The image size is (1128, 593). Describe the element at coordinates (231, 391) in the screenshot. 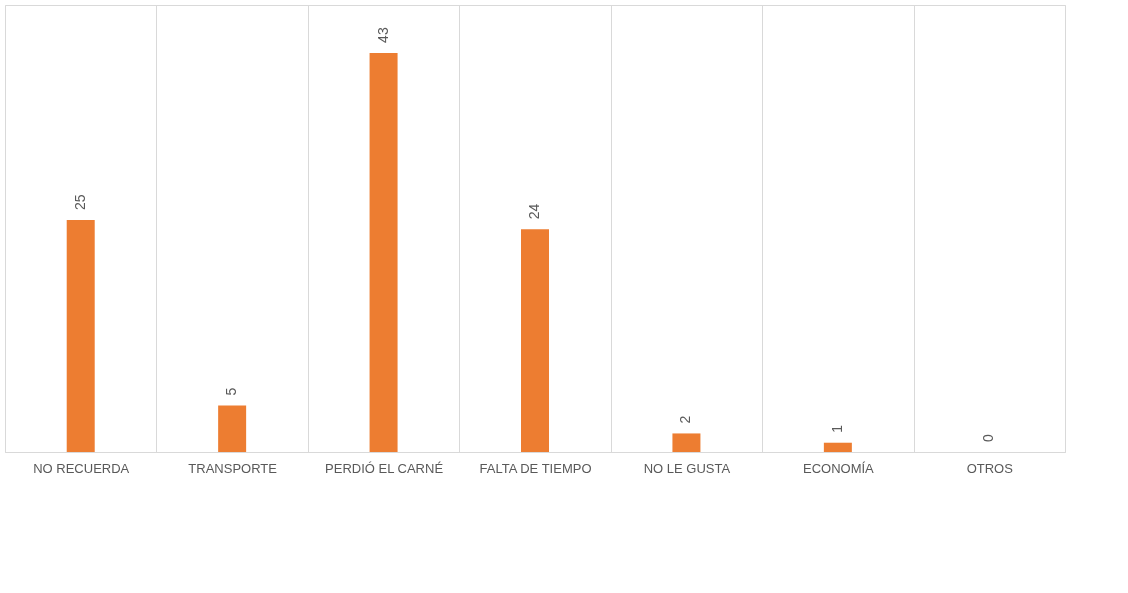

I see `data-label: 5` at that location.